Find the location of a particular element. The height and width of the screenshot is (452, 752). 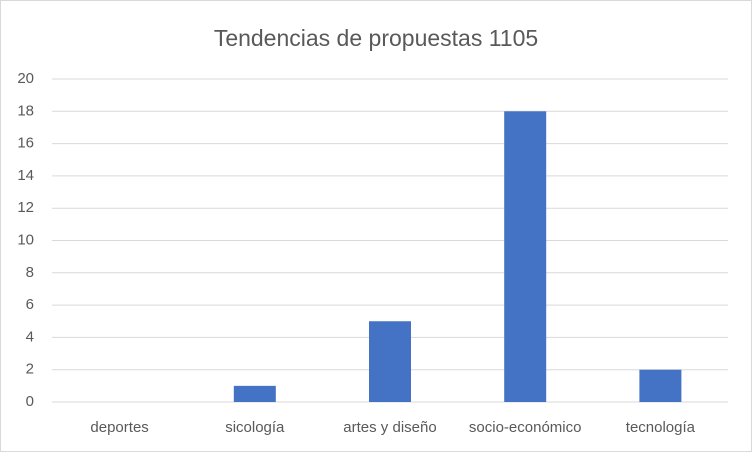

x-tick-label: deportes is located at coordinates (119, 427).